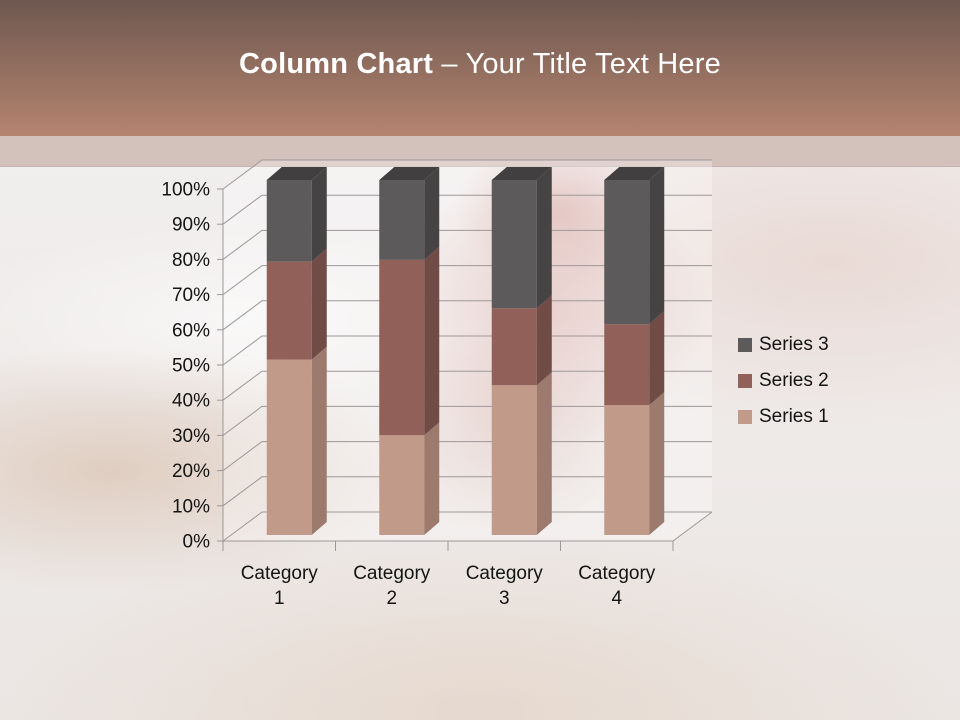 The width and height of the screenshot is (960, 720). Describe the element at coordinates (480, 151) in the screenshot. I see `header-accent-band` at that location.